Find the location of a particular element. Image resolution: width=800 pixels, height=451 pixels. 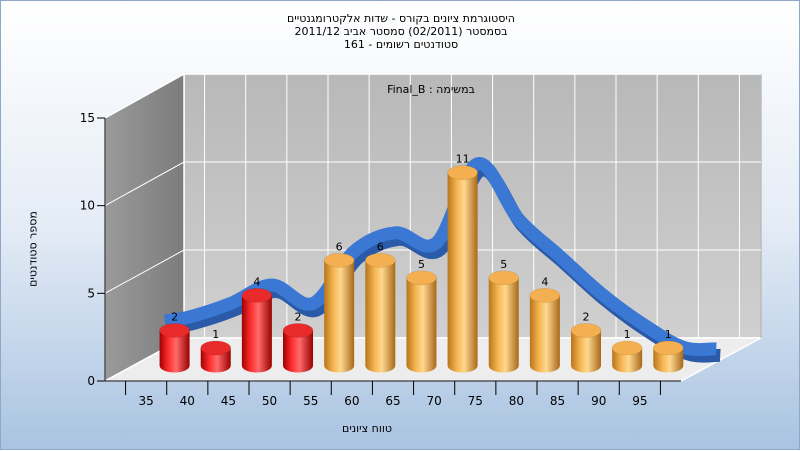

series-label: Final_B : במשימה is located at coordinates (431, 89).